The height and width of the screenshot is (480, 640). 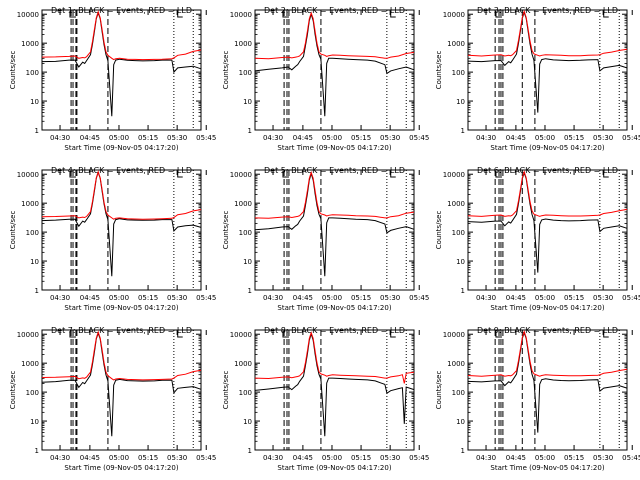 I want to click on panel-title: Det 3: BLACK = Events, RED = LLD, so click(x=547, y=10).